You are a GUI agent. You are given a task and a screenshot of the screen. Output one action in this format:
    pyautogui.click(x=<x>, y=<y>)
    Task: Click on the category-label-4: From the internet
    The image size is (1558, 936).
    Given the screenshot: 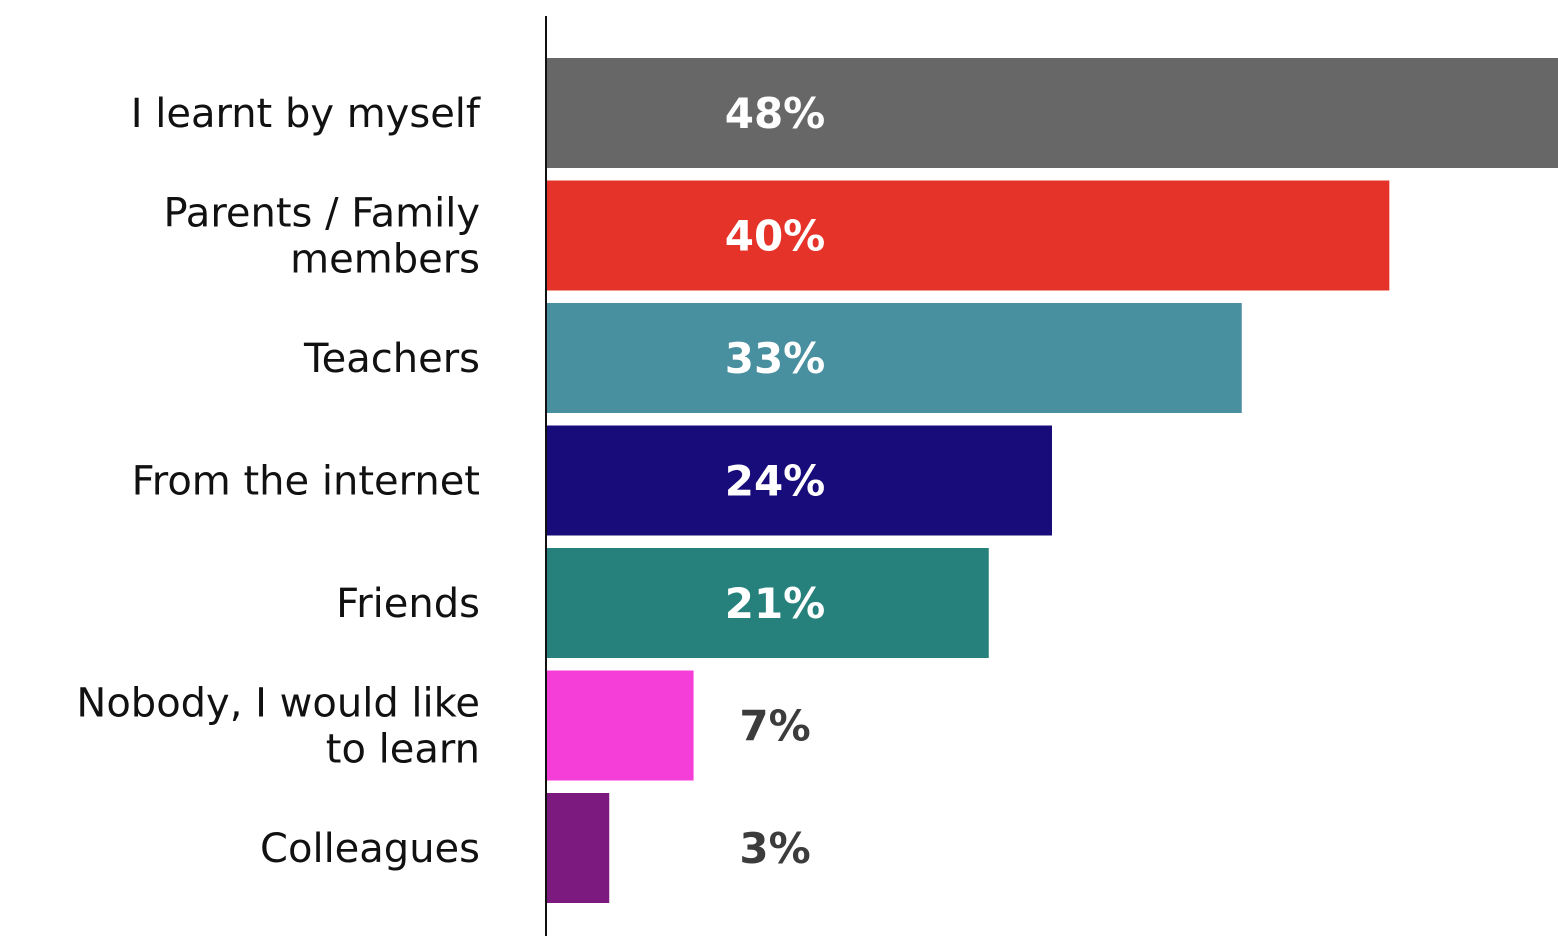 What is the action you would take?
    pyautogui.click(x=306, y=482)
    